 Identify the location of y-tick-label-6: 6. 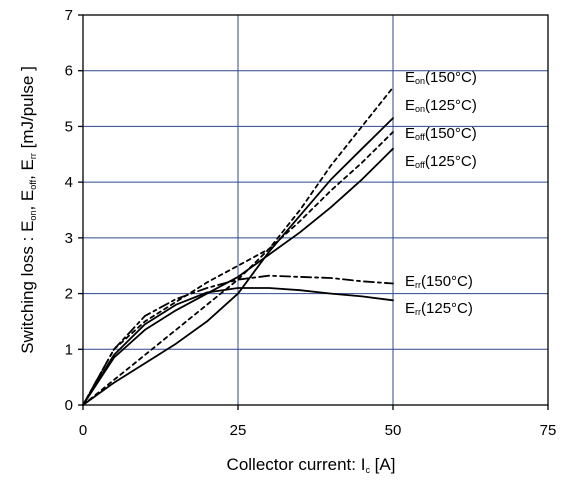
(69, 71).